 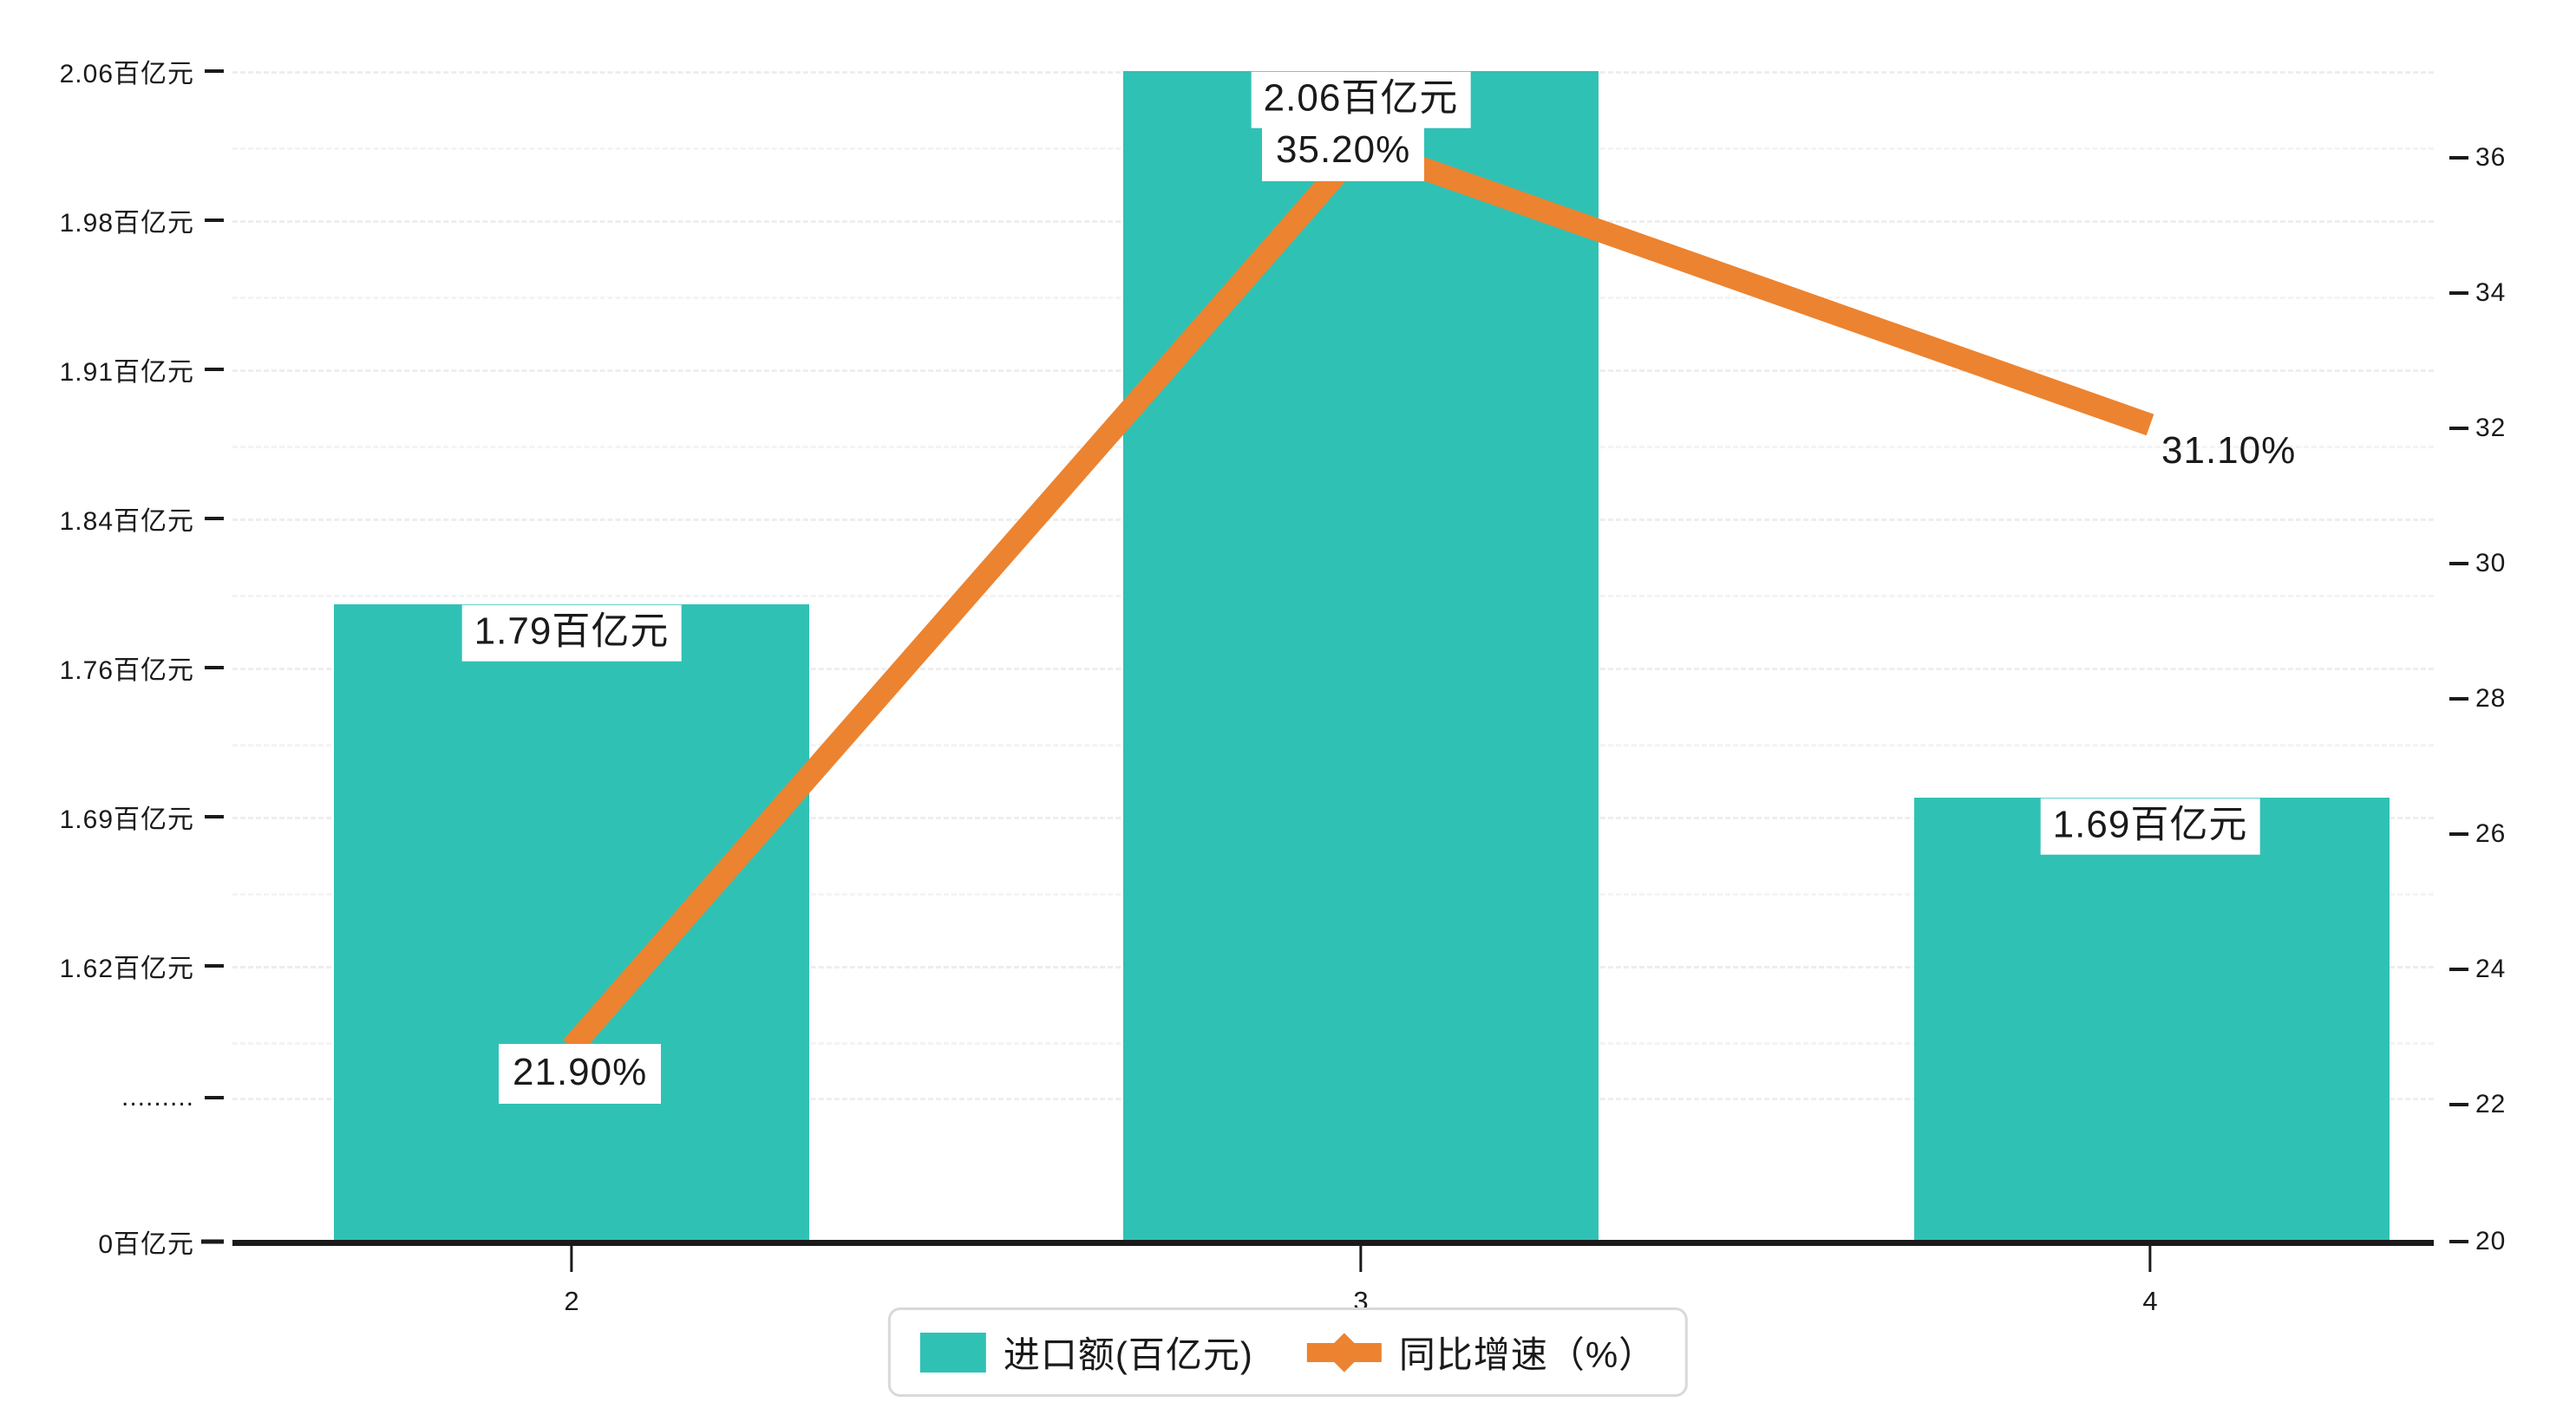 What do you see at coordinates (2491, 1104) in the screenshot?
I see `right-tick-label: 22` at bounding box center [2491, 1104].